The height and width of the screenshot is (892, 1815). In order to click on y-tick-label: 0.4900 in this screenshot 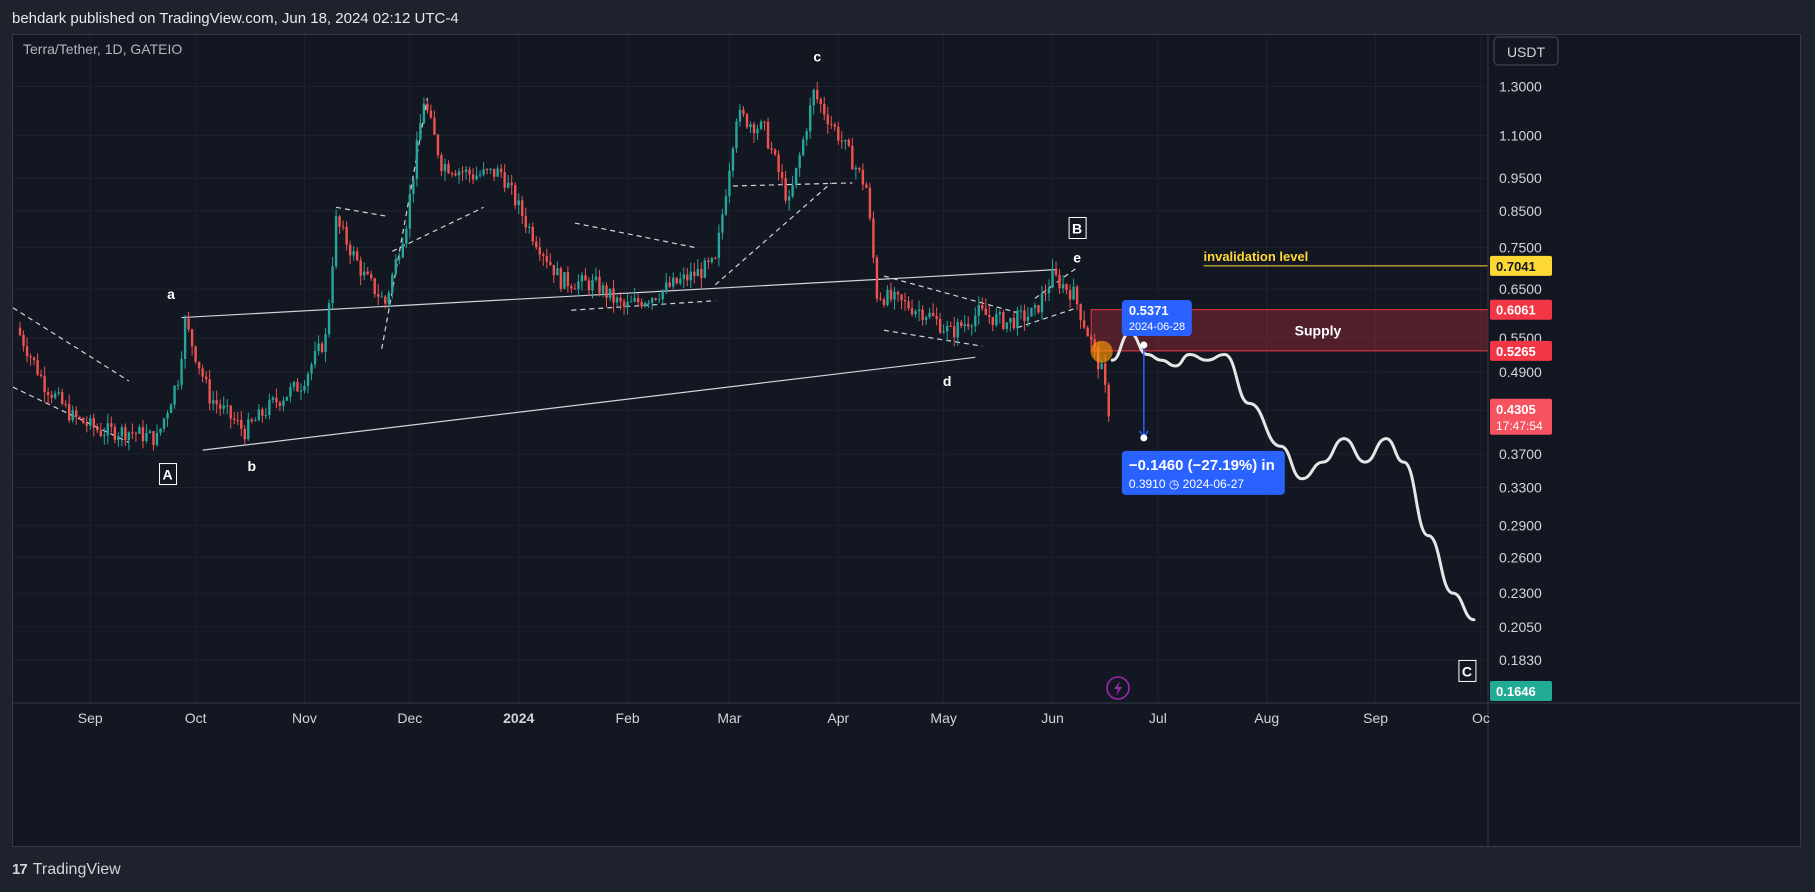, I will do `click(1520, 372)`.